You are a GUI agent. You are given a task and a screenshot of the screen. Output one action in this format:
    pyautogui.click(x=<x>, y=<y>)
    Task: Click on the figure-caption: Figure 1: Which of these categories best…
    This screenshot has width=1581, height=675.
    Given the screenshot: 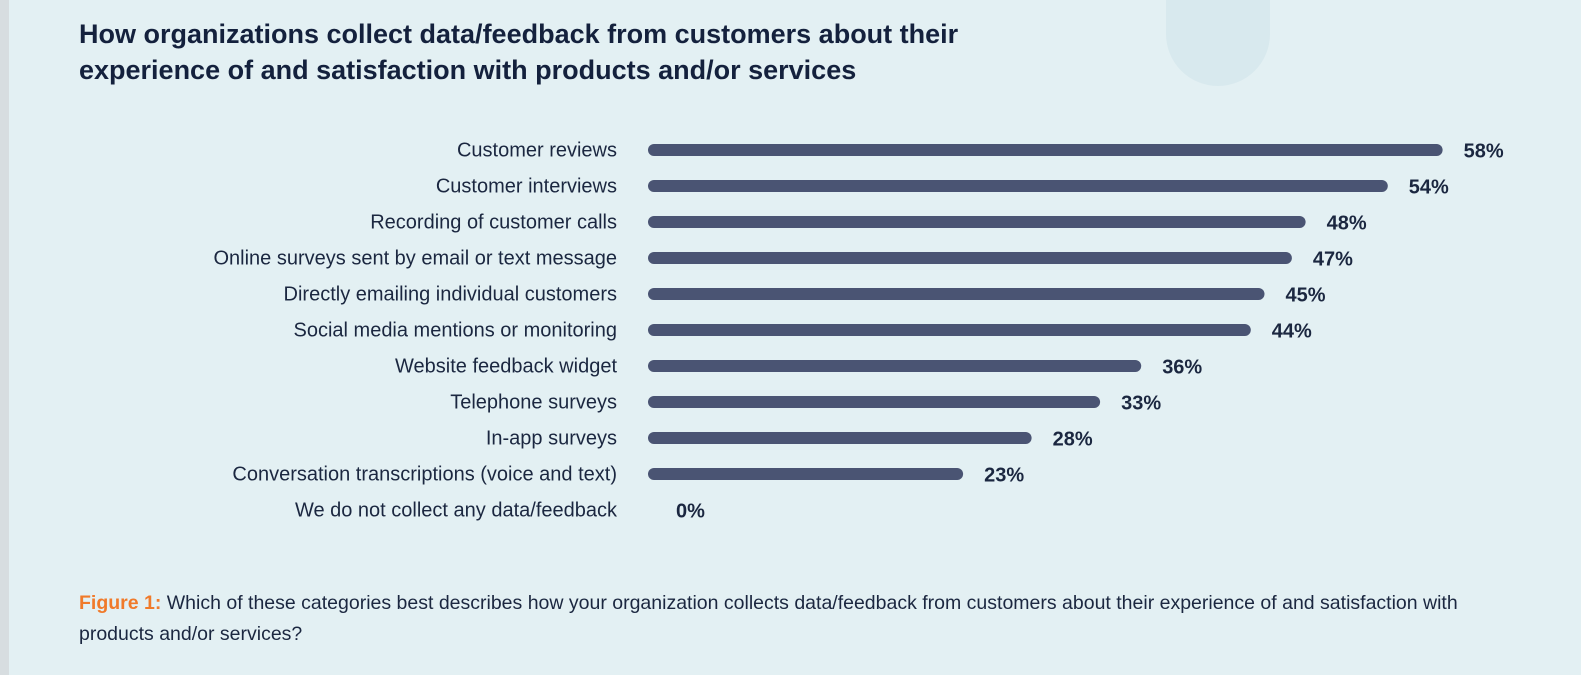 What is the action you would take?
    pyautogui.click(x=789, y=619)
    